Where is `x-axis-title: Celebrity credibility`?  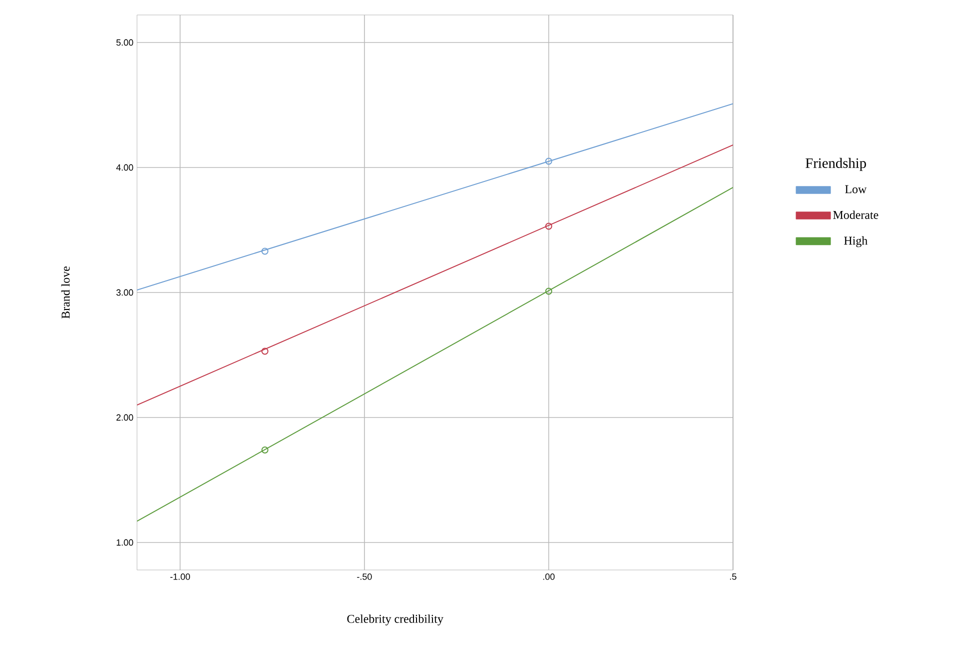 x-axis-title: Celebrity credibility is located at coordinates (395, 620).